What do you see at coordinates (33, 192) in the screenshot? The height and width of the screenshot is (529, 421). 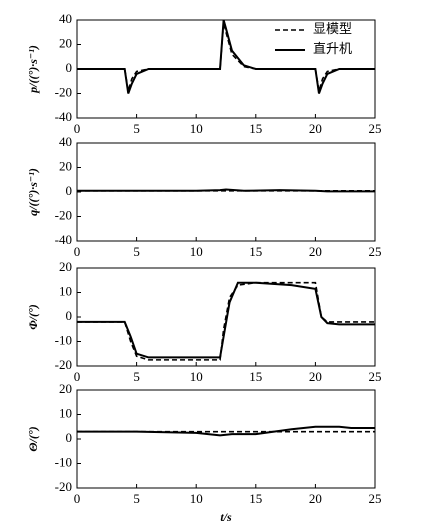 I see `y-axis-label: q/((°)·s⁻¹)` at bounding box center [33, 192].